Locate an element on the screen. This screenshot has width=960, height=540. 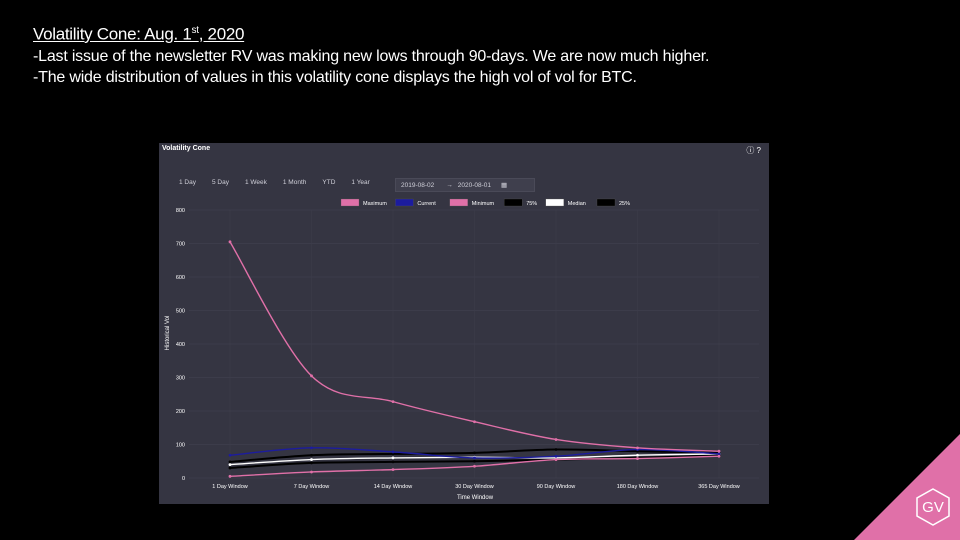
panel-icons: ⓘ ?︎ is located at coordinates (753, 150).